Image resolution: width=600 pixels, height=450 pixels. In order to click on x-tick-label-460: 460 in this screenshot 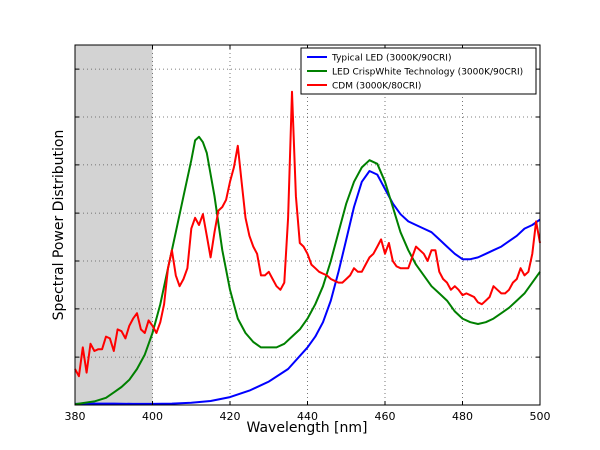, I will do `click(385, 416)`.